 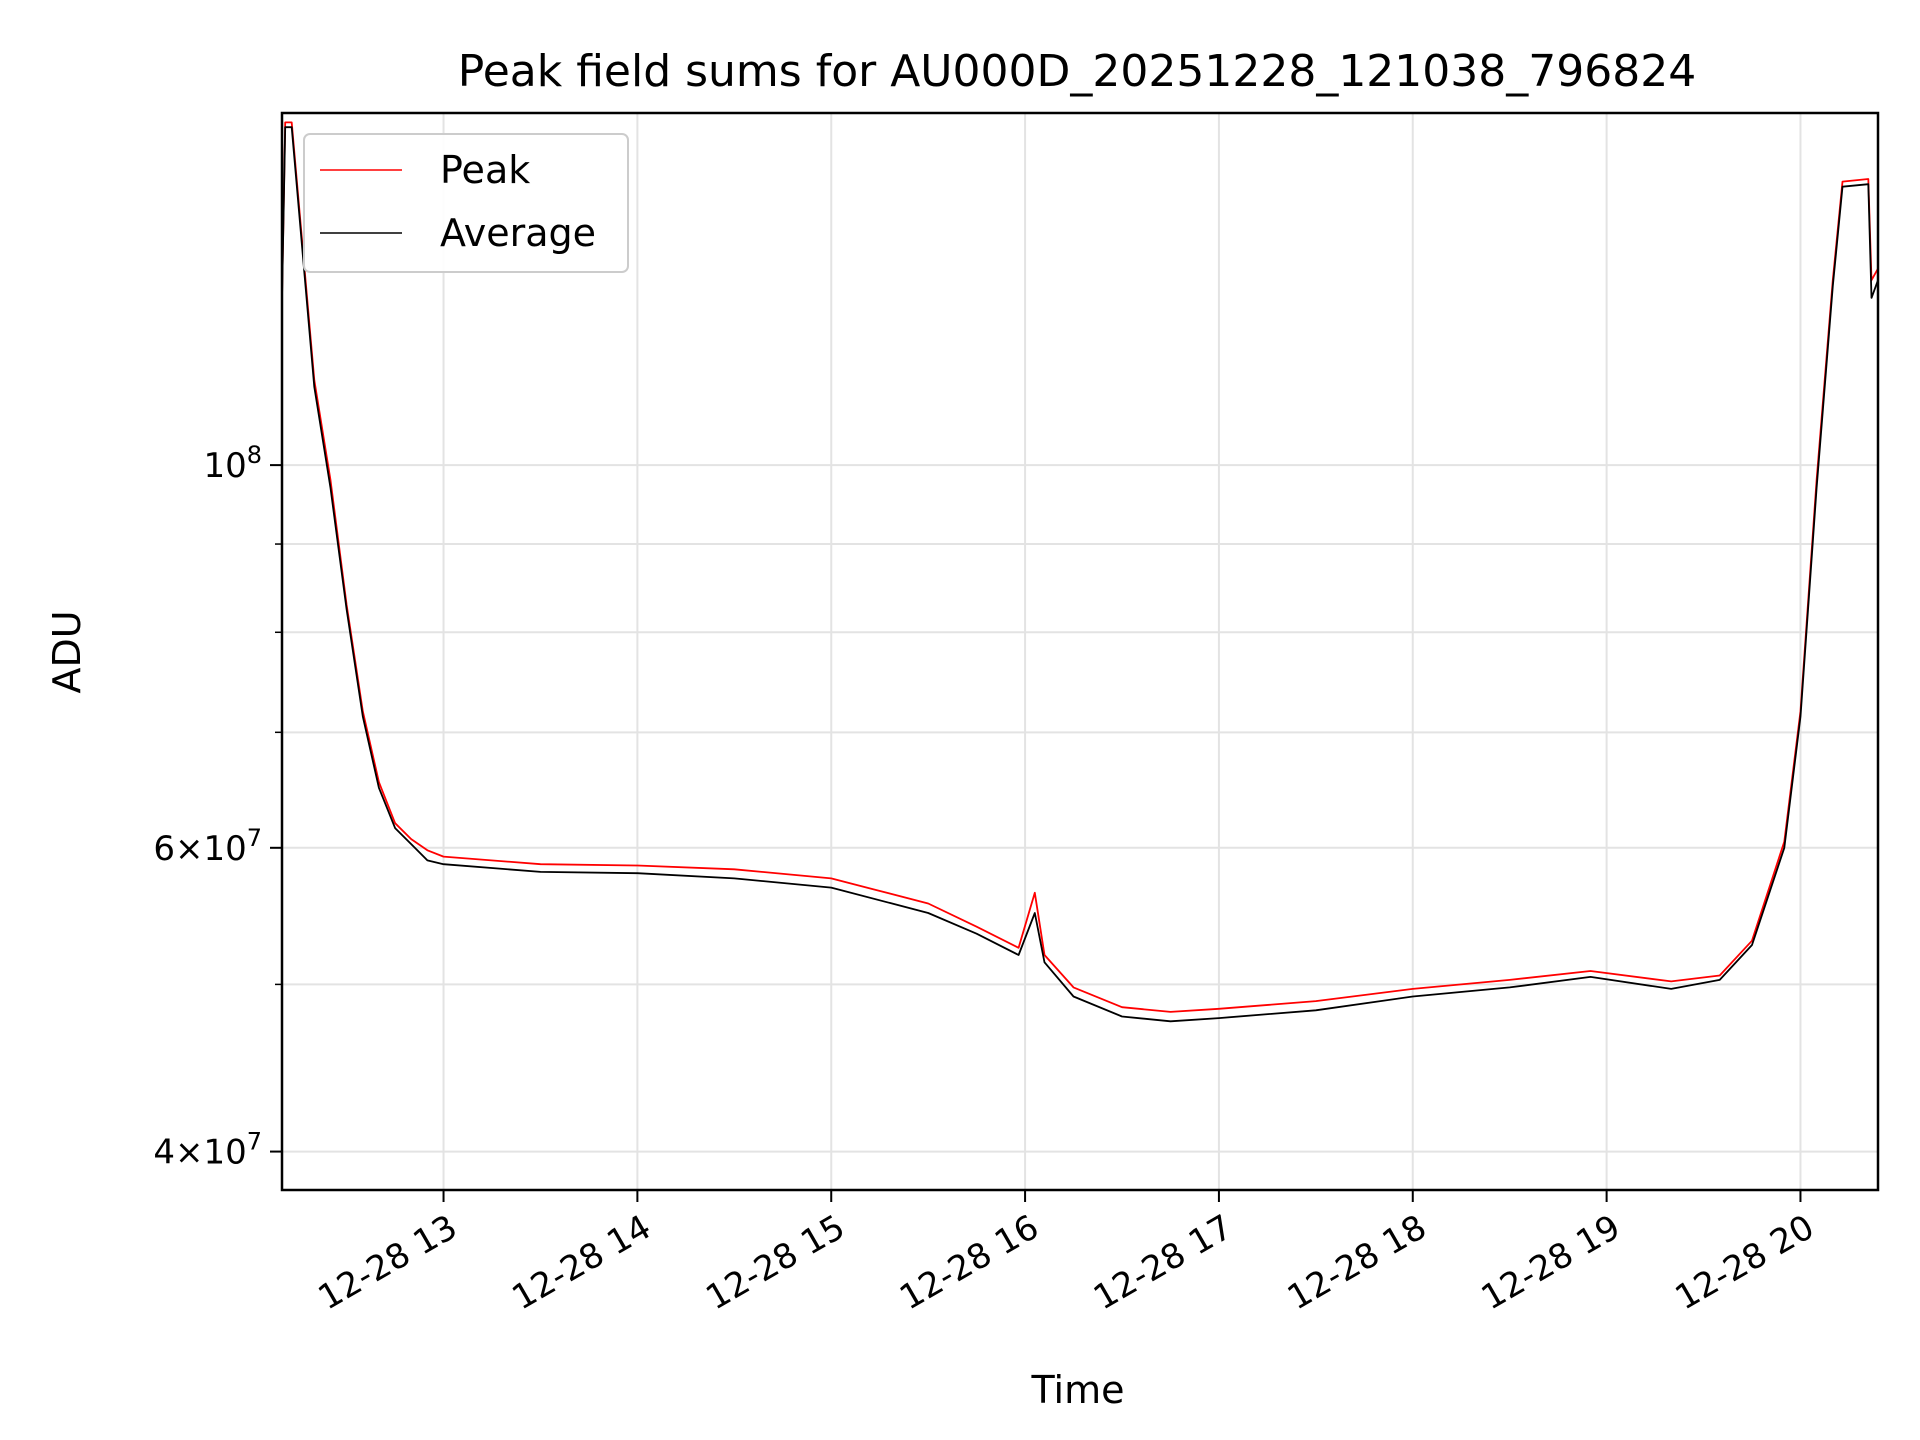 What do you see at coordinates (67, 651) in the screenshot?
I see `y-axis-label: ADU` at bounding box center [67, 651].